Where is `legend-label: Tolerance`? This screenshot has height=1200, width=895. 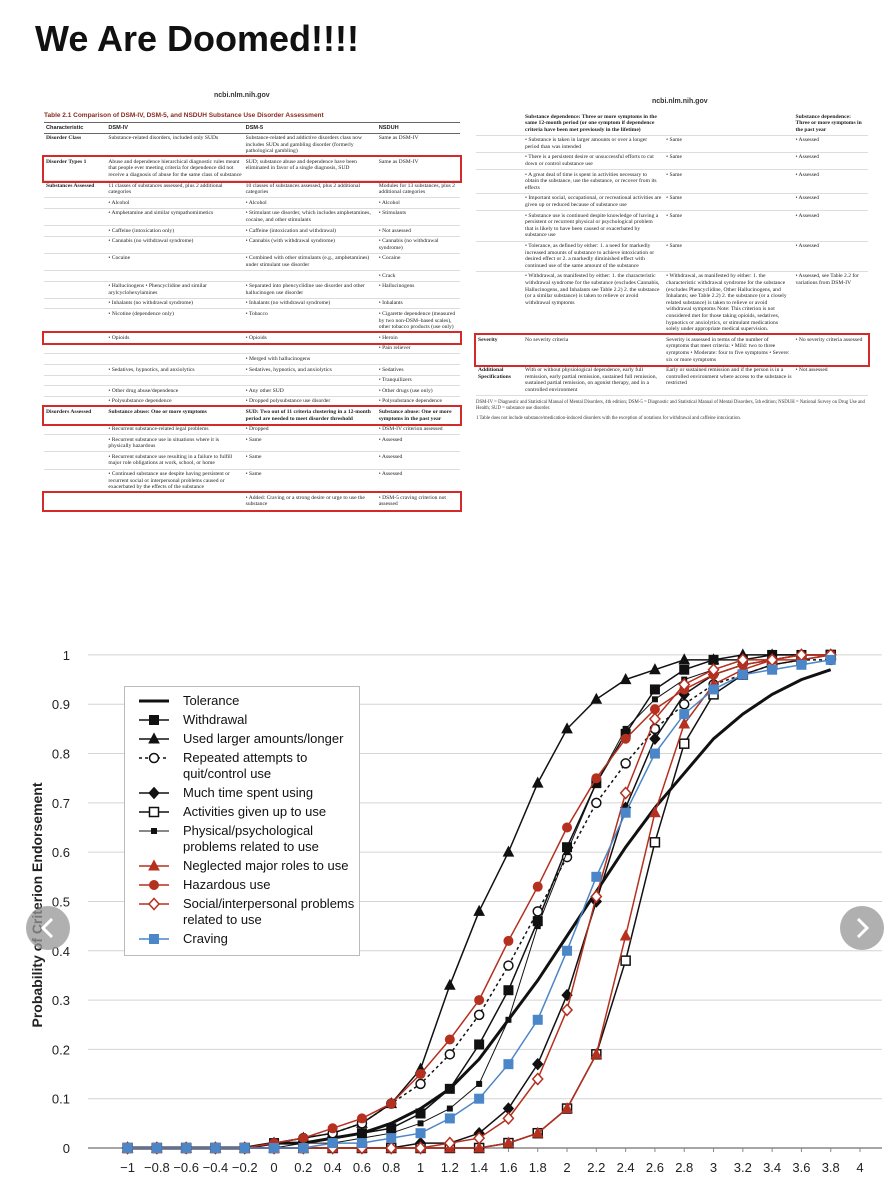 legend-label: Tolerance is located at coordinates (211, 700).